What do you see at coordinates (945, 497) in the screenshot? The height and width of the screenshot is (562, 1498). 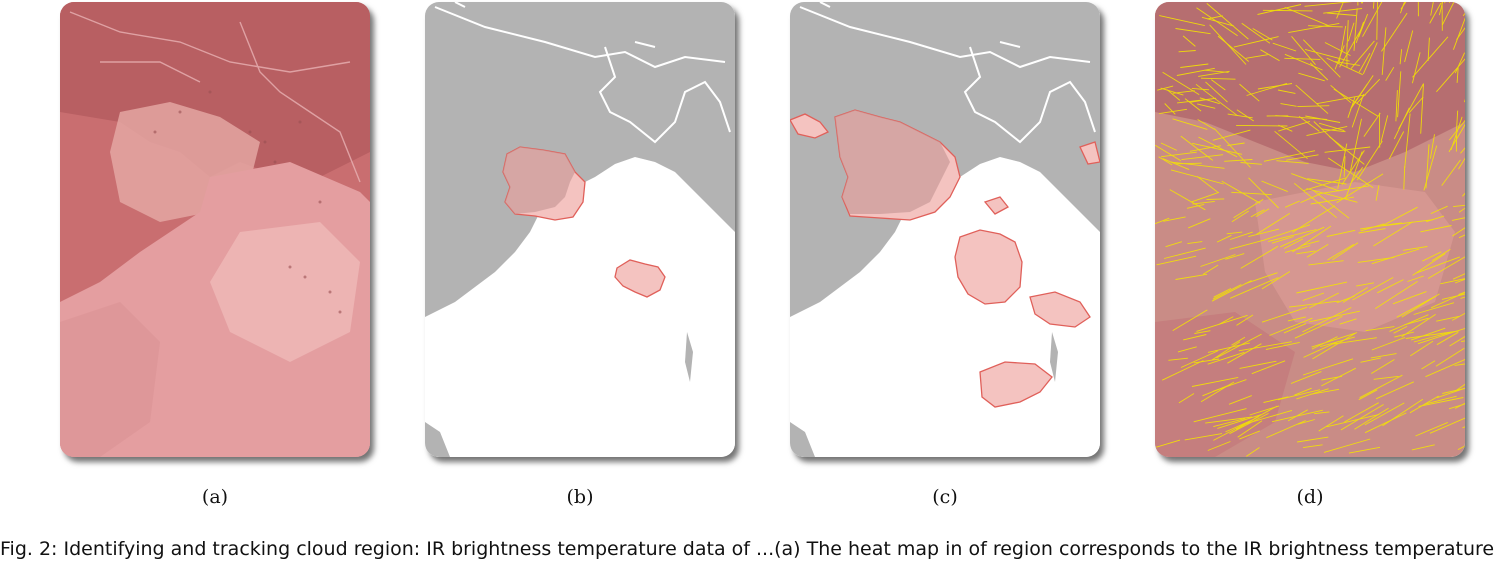 I see `caption-c: (c)` at bounding box center [945, 497].